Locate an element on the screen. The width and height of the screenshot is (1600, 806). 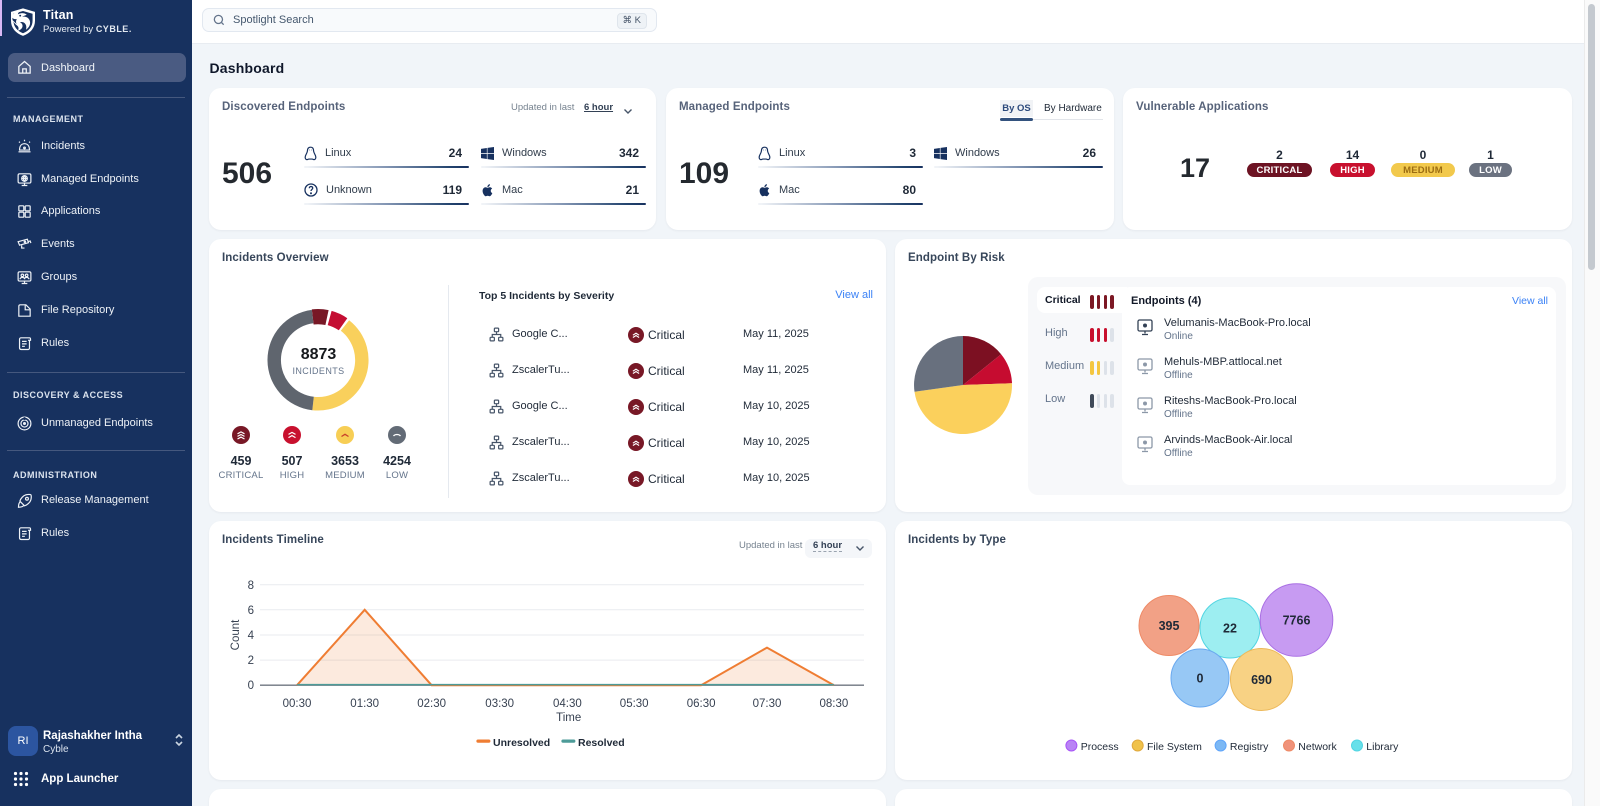
svg-text: 395 is located at coordinates (1169, 626).